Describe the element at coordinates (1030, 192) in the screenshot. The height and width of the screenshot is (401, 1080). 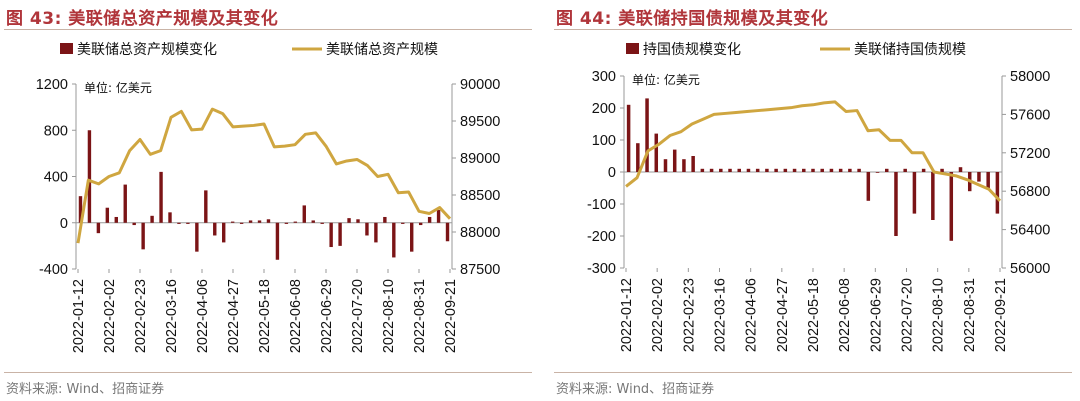
I see `y-right-tick-label: 56800` at that location.